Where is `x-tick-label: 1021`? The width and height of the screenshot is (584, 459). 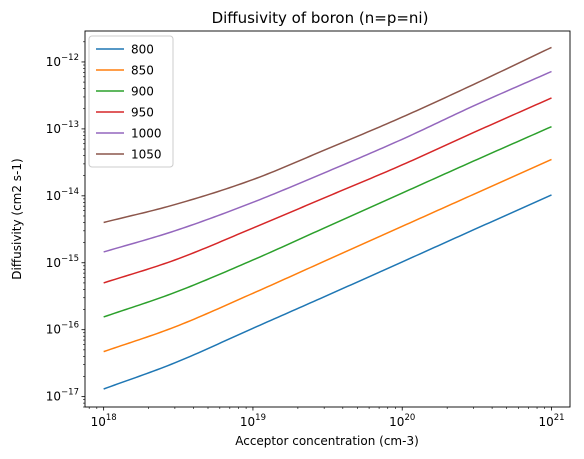 x-tick-label: 1021 is located at coordinates (551, 421).